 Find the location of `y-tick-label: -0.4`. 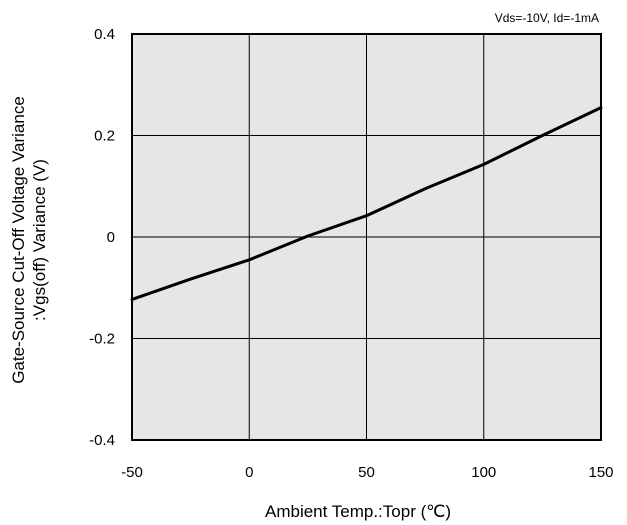

y-tick-label: -0.4 is located at coordinates (102, 440).